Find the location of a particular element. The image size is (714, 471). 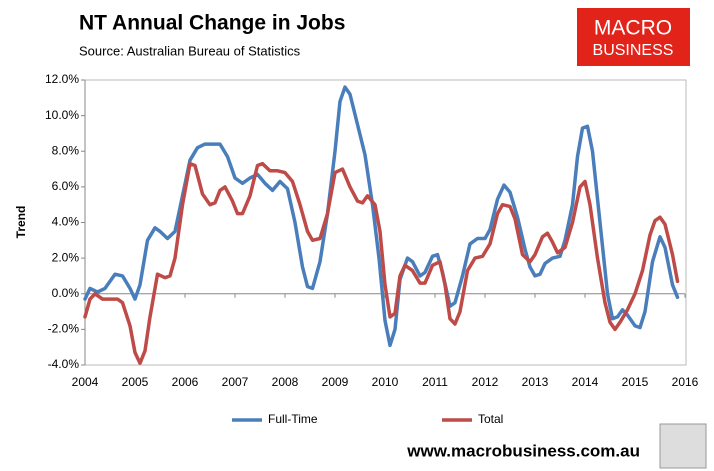

x-tick-label: 2004 is located at coordinates (85, 382).